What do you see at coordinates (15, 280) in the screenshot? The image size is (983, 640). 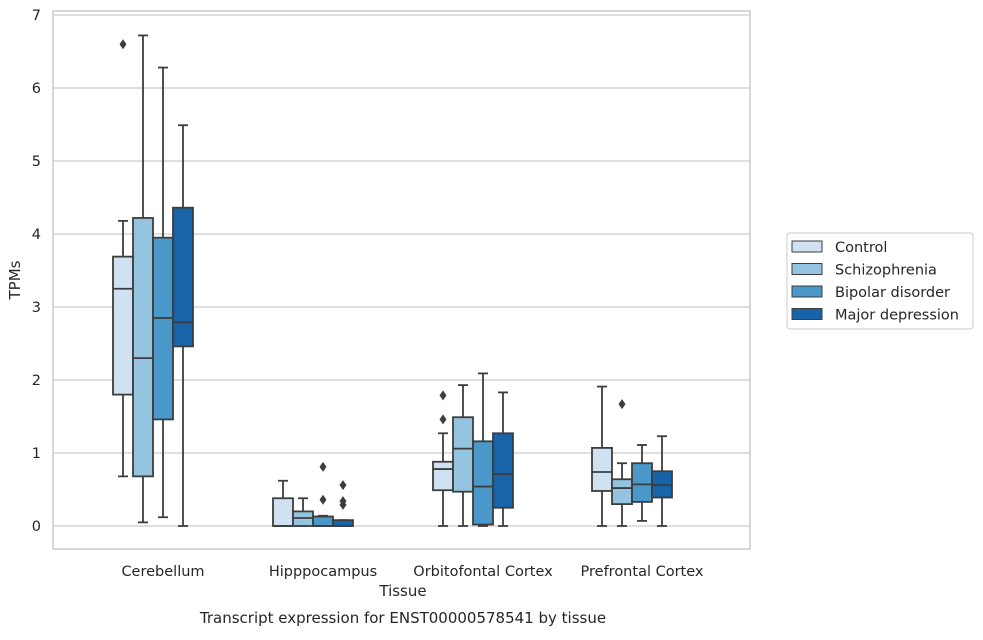 I see `y-axis-label: TPMs` at bounding box center [15, 280].